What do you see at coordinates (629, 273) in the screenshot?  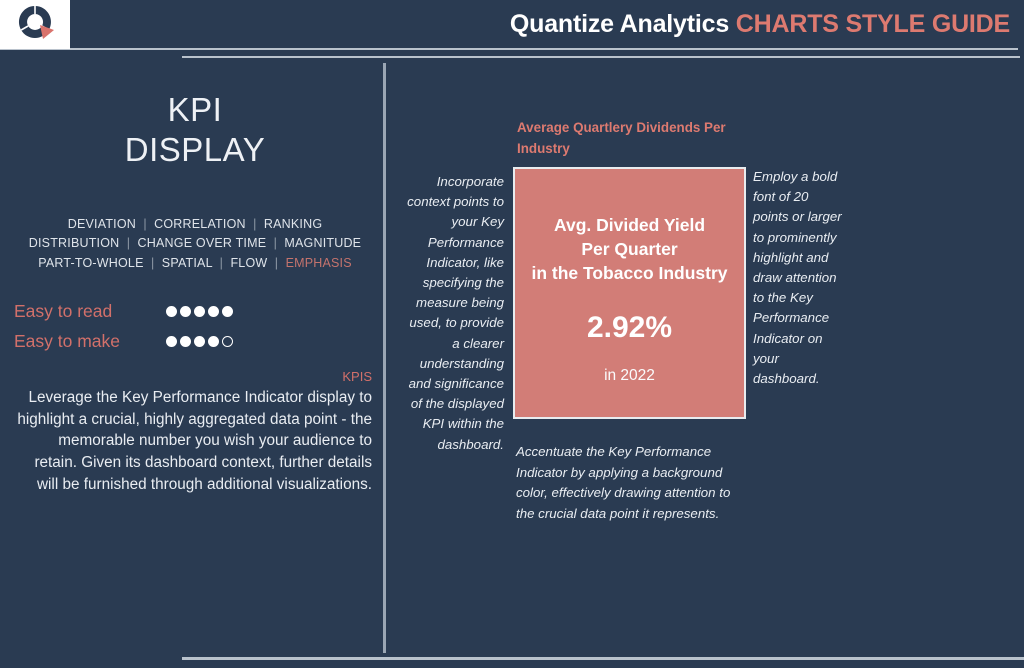 I see `kpi-label-line-3: in the Tobacco Industry` at bounding box center [629, 273].